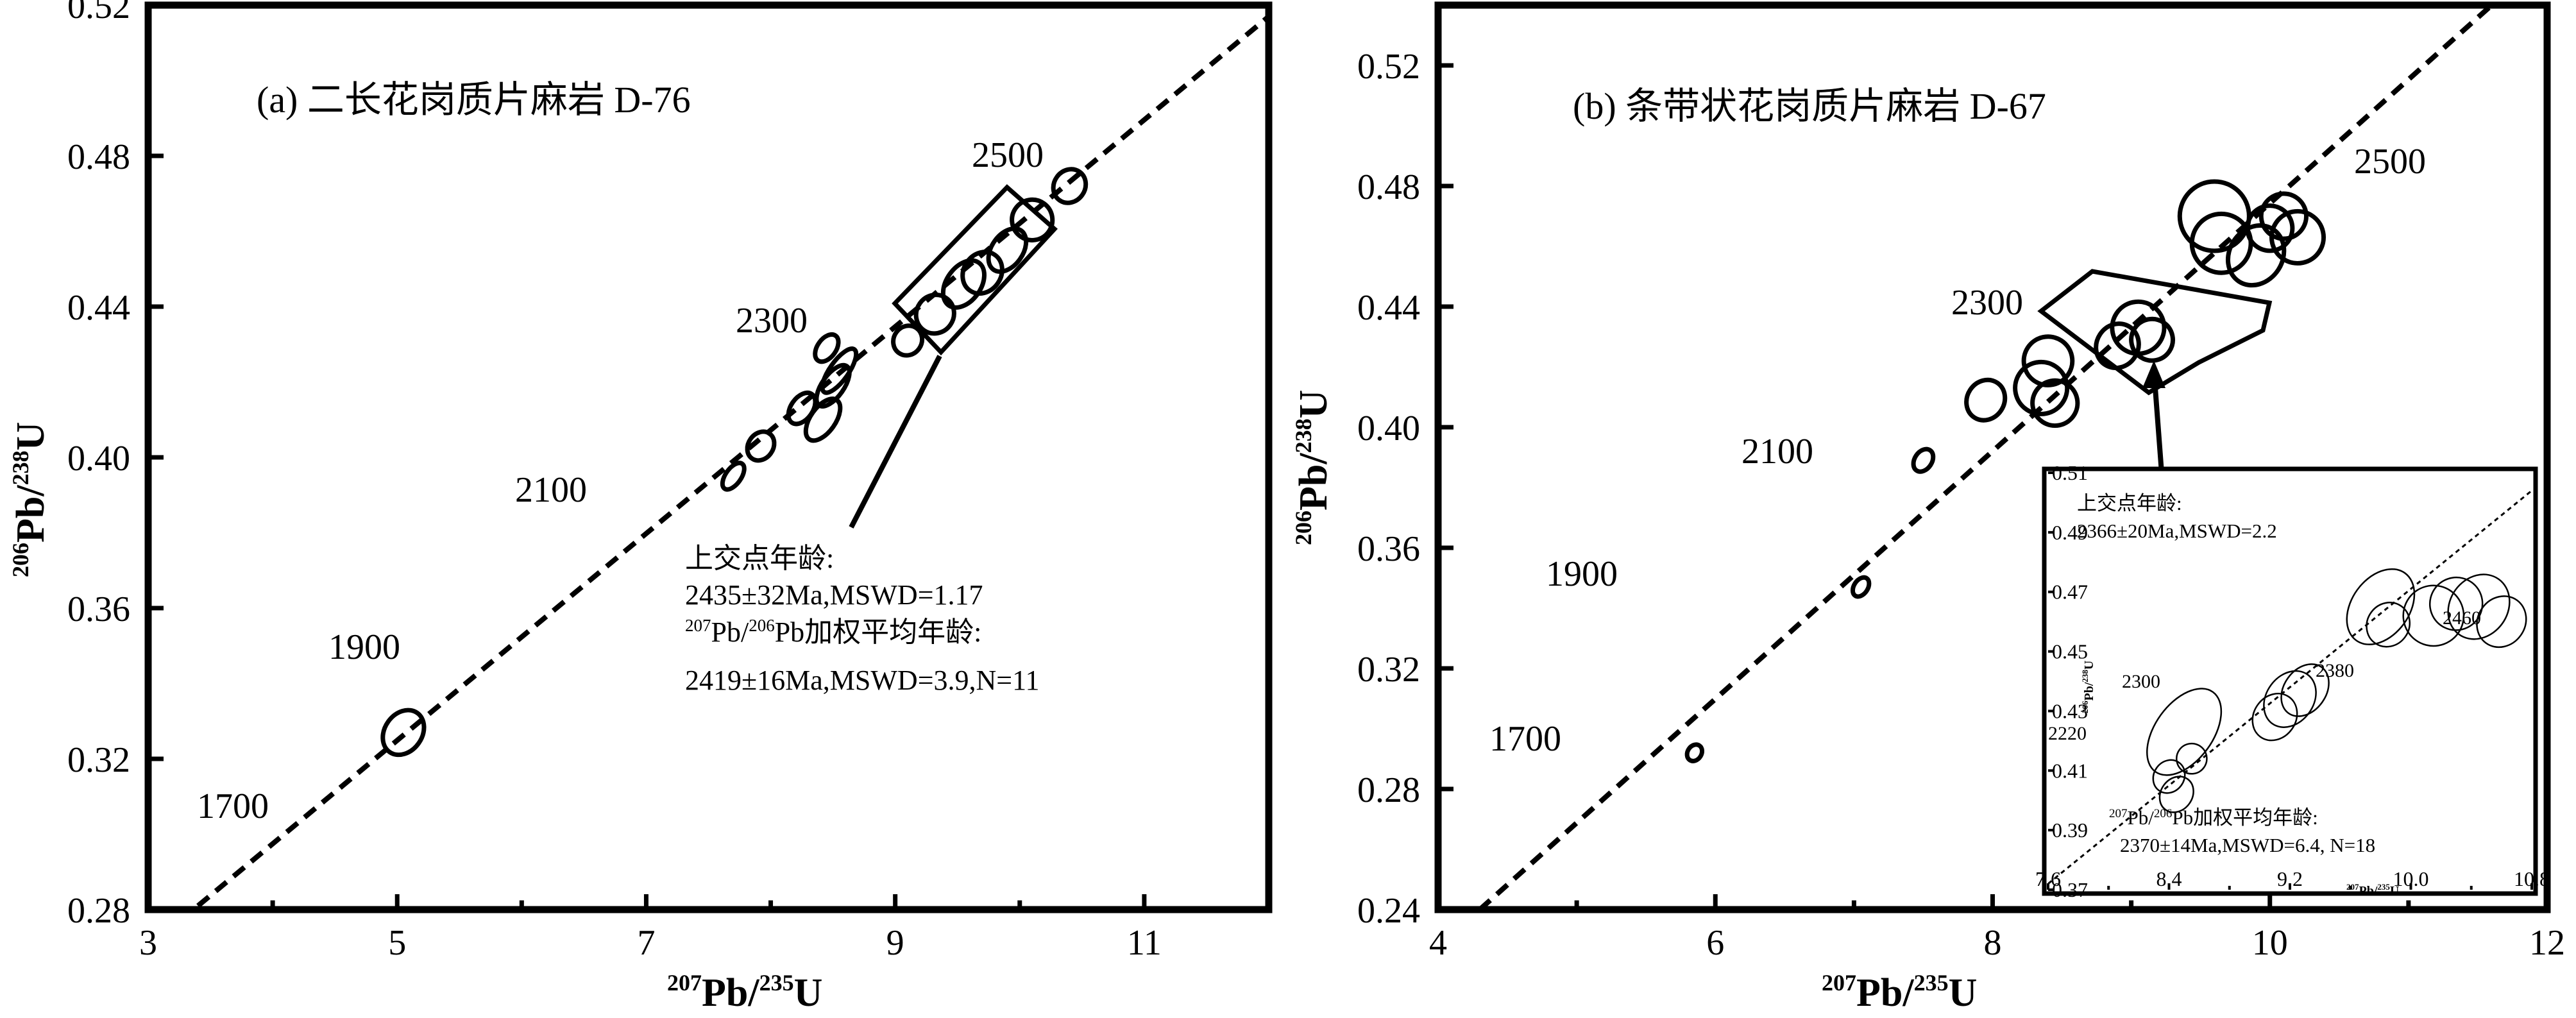 This screenshot has height=1018, width=2576. Describe the element at coordinates (1993, 943) in the screenshot. I see `x-tick-label: 8` at that location.